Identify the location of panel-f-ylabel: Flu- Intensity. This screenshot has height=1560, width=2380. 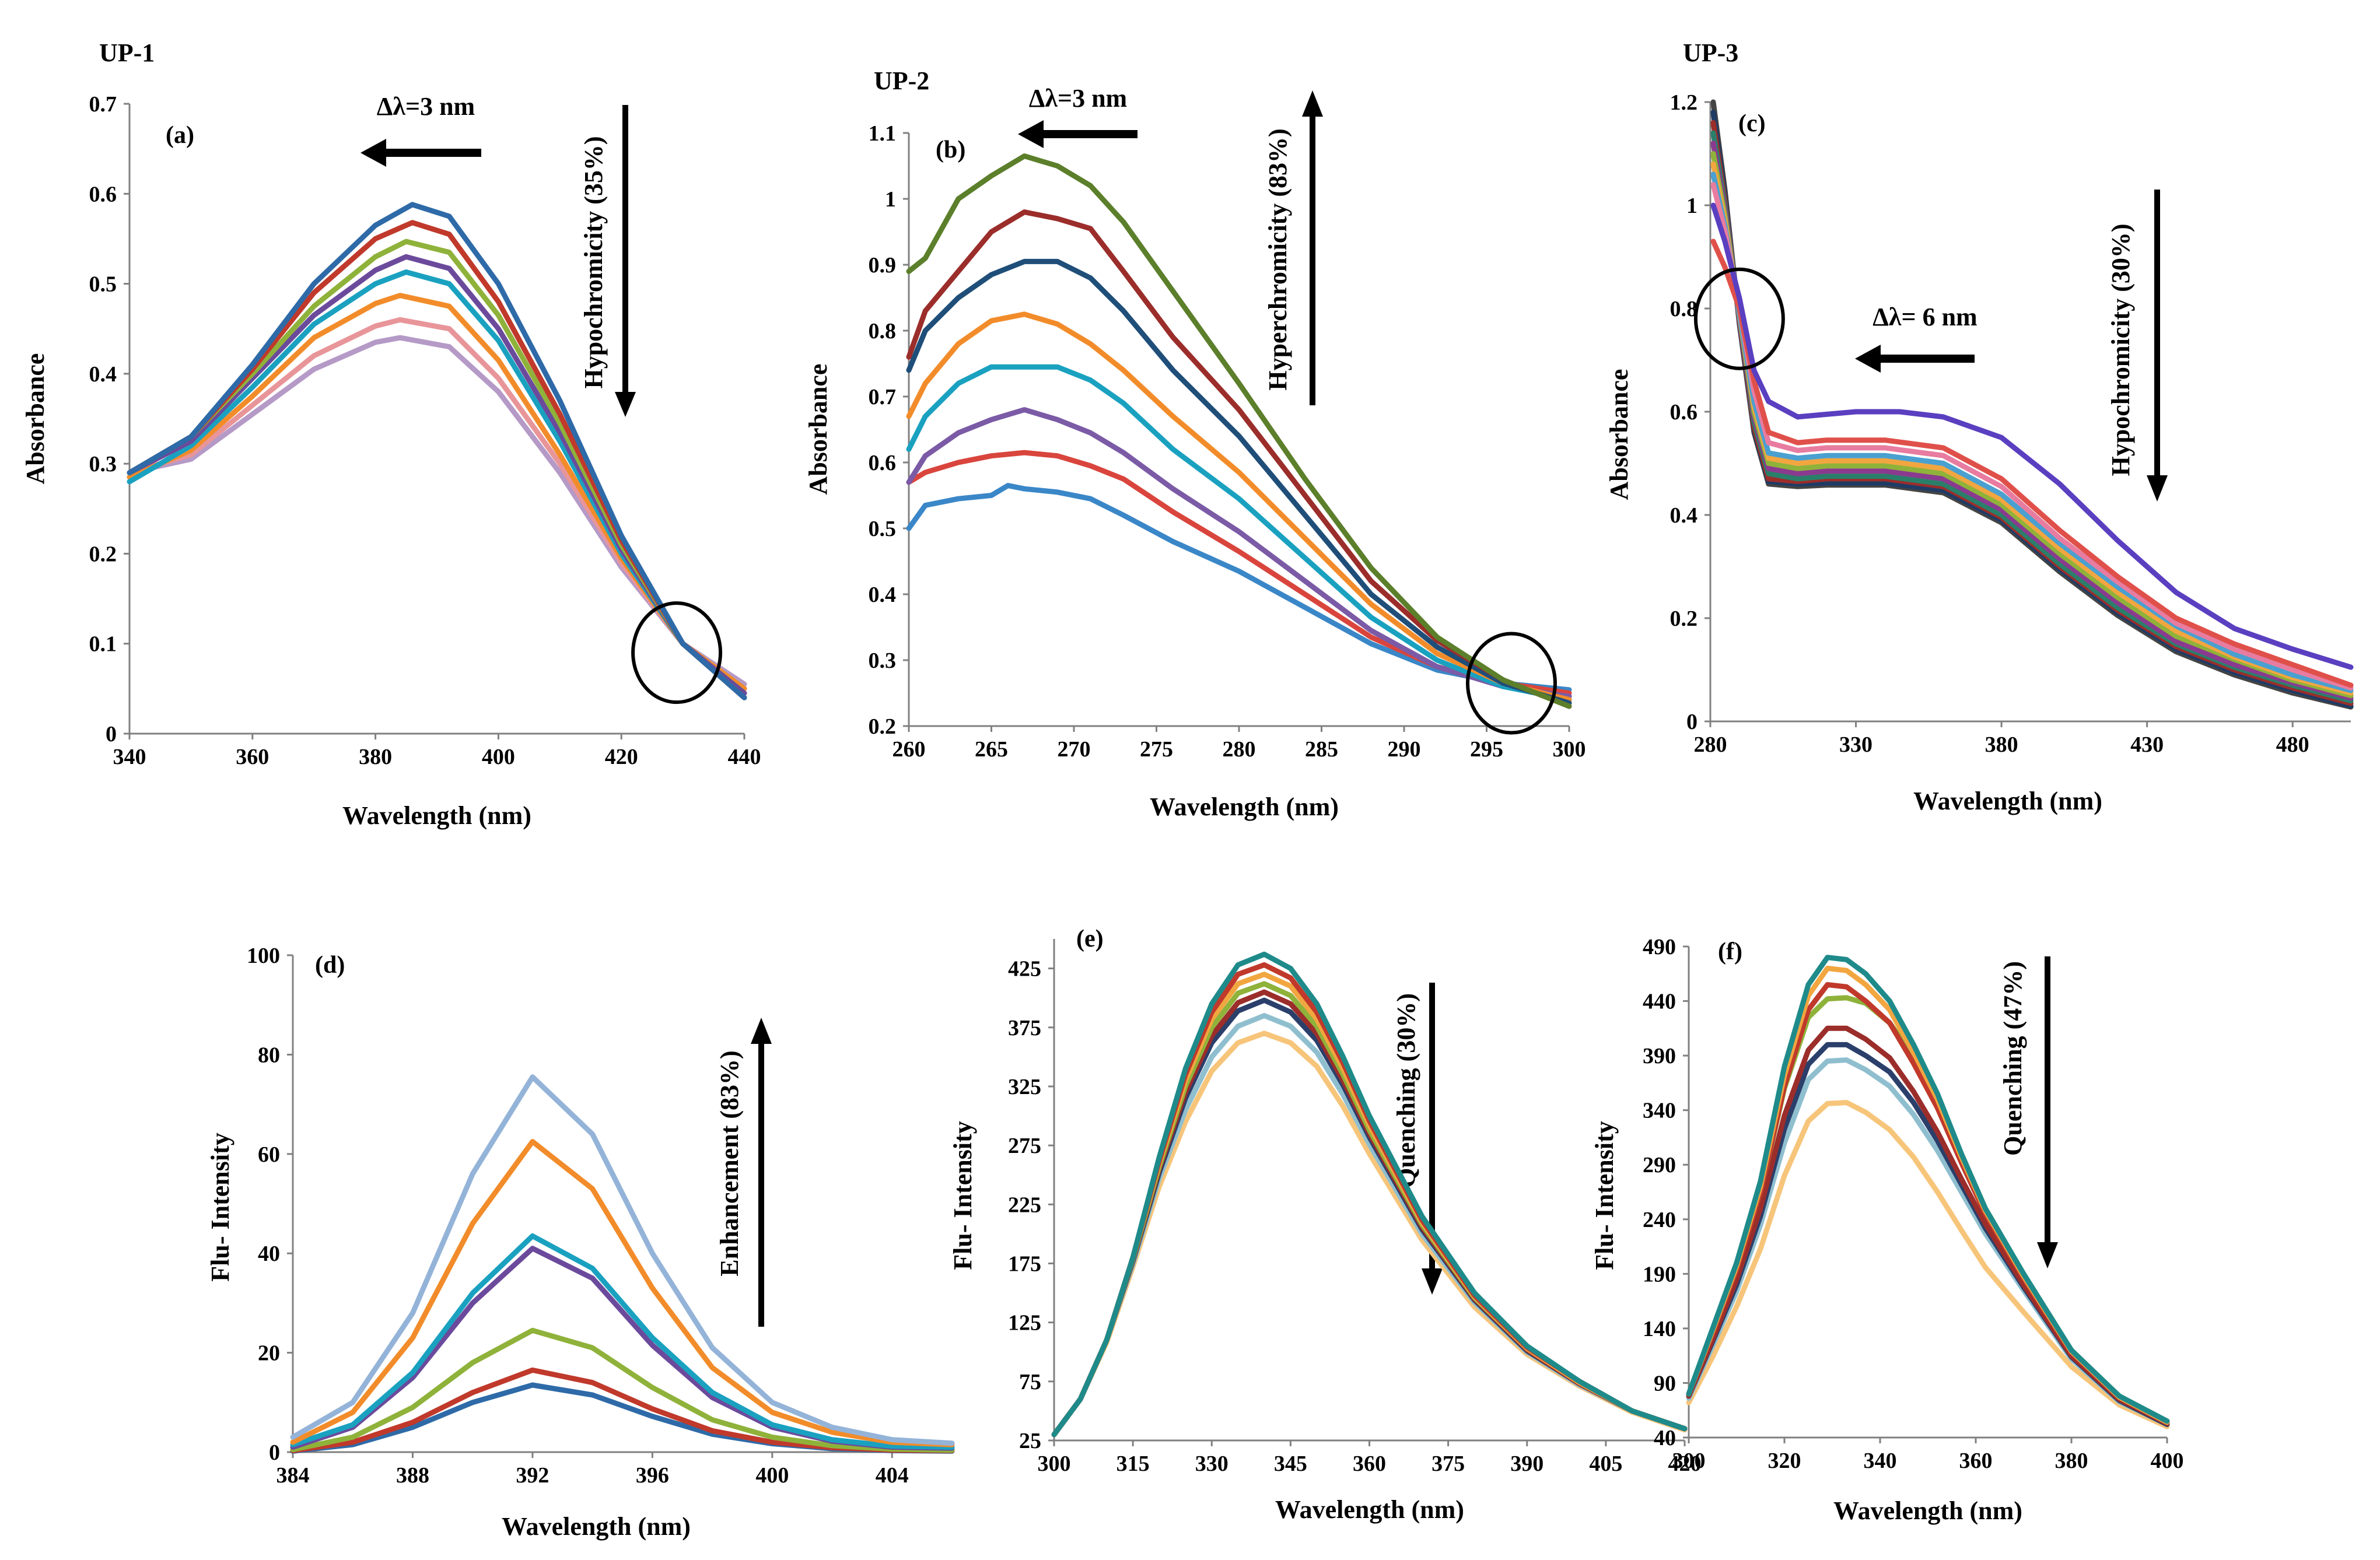
(1604, 1195).